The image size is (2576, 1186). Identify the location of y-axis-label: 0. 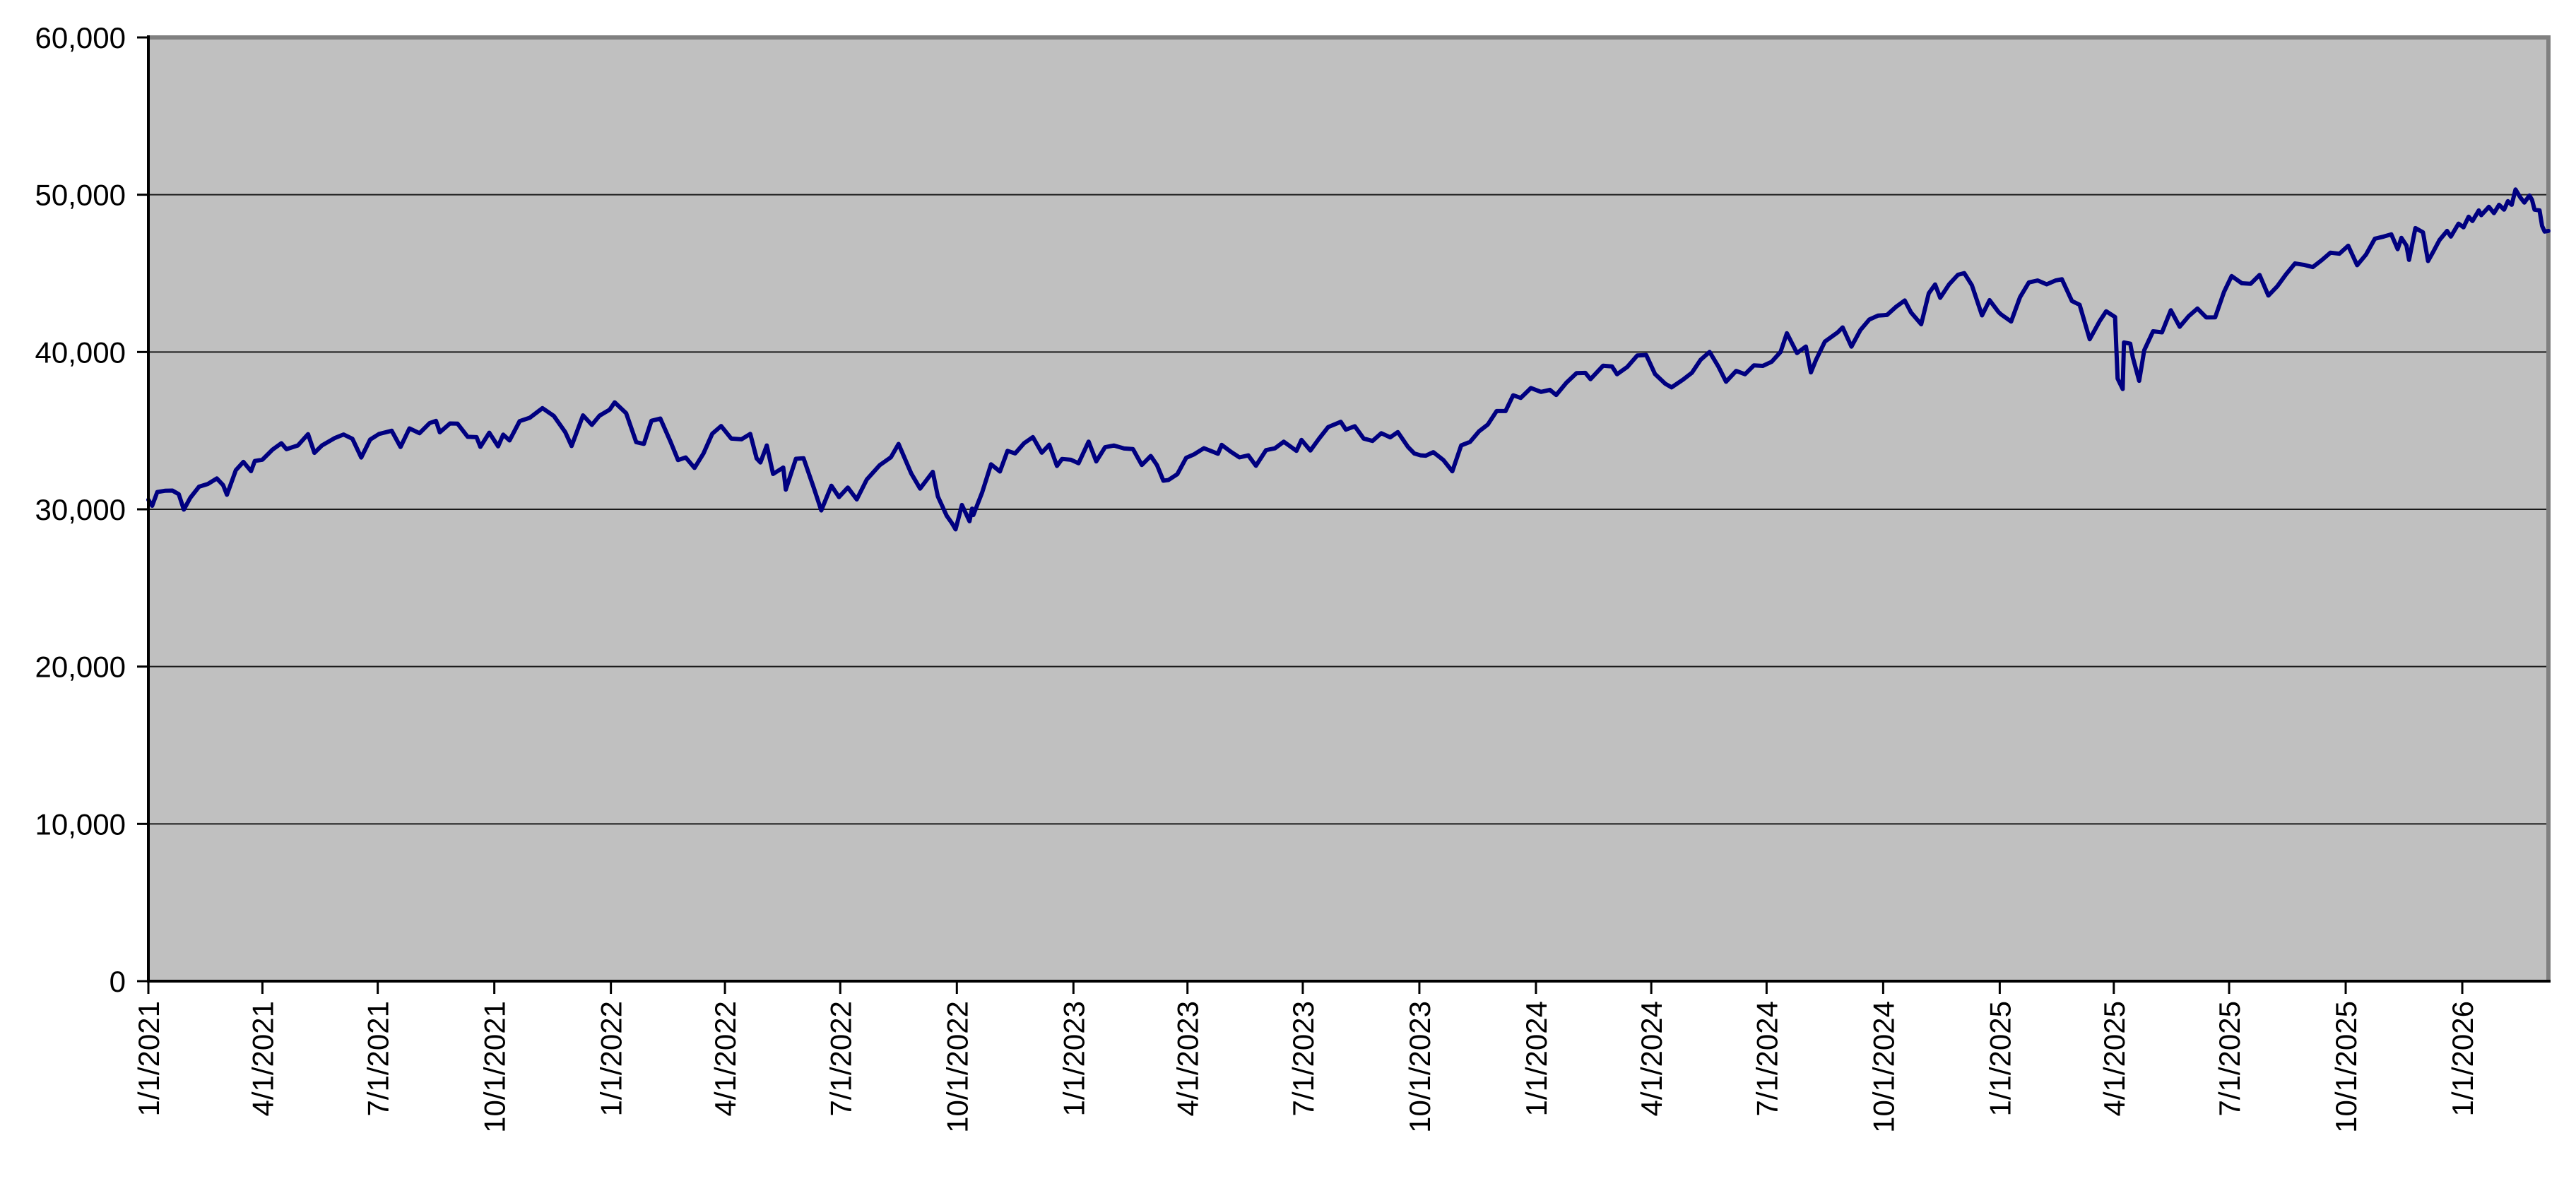
(118, 981).